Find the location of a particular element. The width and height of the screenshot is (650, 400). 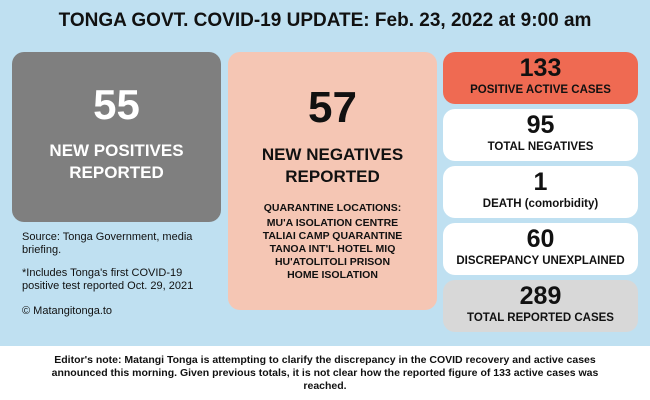

death-card: 1 DEATH (comorbidity) is located at coordinates (540, 192).